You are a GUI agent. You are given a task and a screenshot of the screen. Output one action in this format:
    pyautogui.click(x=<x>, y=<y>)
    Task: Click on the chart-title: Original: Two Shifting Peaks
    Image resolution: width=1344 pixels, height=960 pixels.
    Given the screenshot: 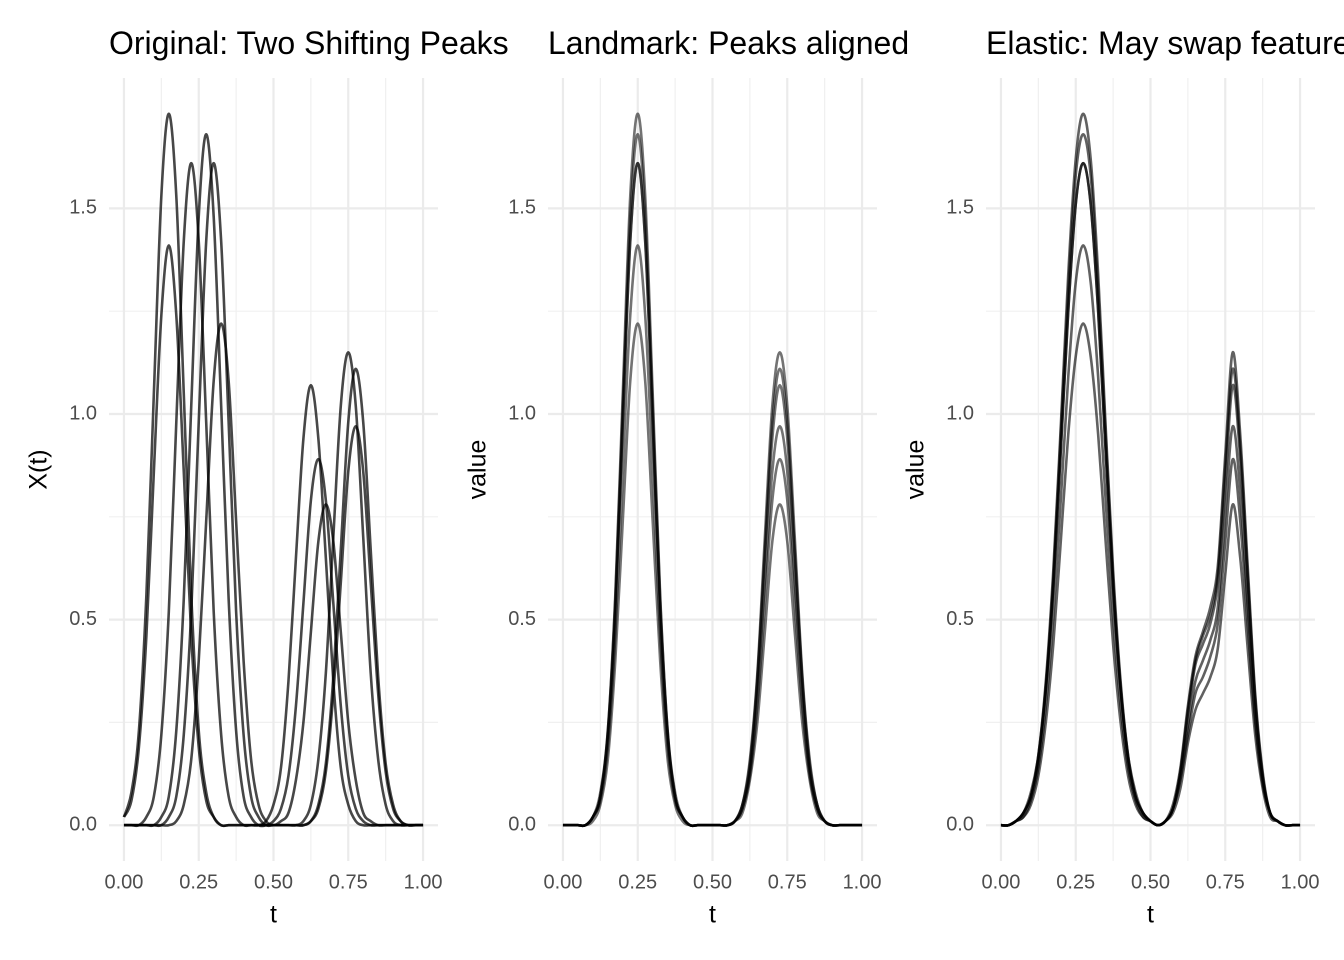 What is the action you would take?
    pyautogui.click(x=309, y=43)
    